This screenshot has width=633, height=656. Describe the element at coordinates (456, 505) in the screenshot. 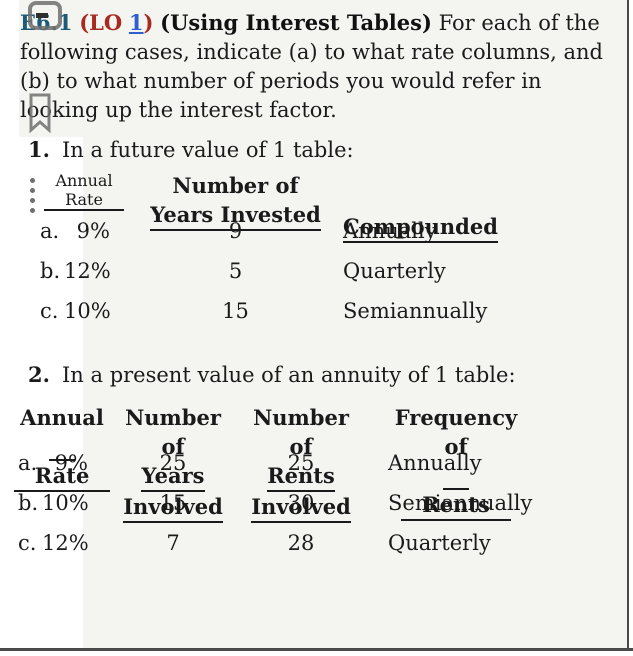

I see `t2-h4-rents: Rents` at that location.